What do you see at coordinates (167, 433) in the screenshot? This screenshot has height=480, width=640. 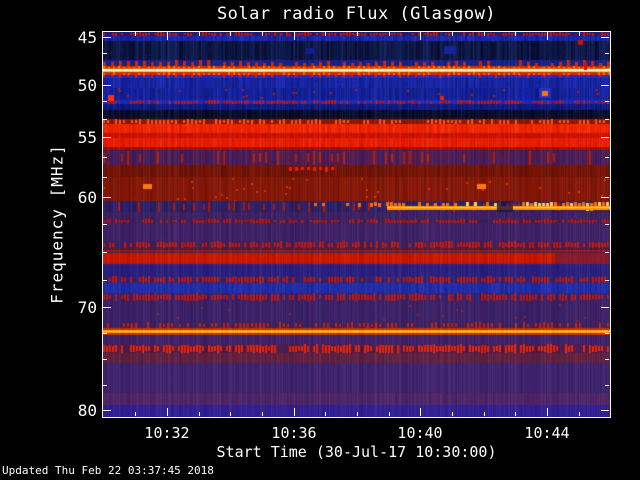 I see `x-tick-label: 10:32` at bounding box center [167, 433].